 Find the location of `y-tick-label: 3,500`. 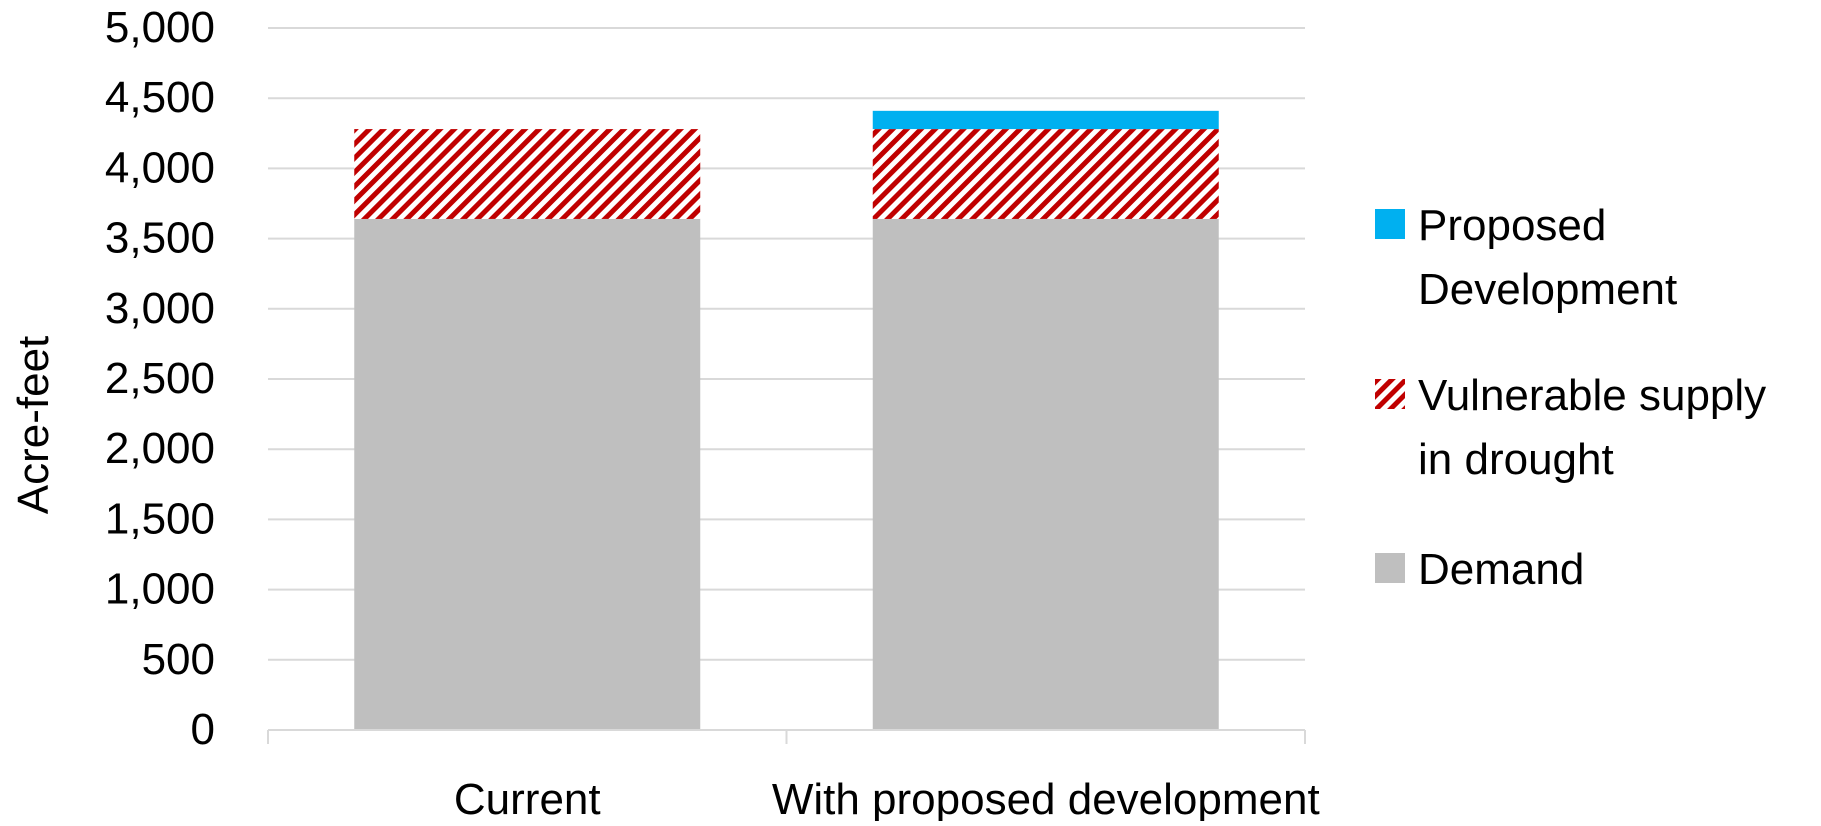

y-tick-label: 3,500 is located at coordinates (160, 238).